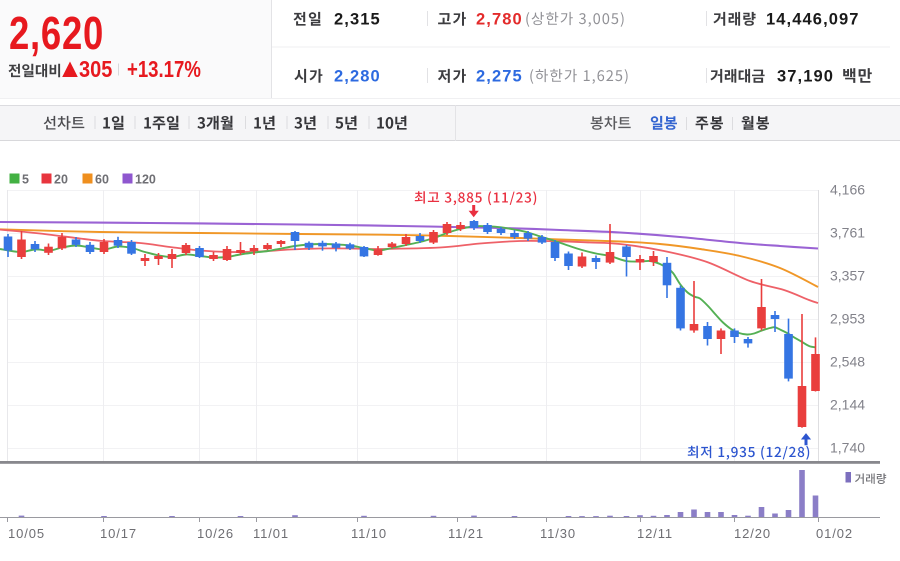 The image size is (900, 561). I want to click on svg-text: 2,315, so click(357, 20).